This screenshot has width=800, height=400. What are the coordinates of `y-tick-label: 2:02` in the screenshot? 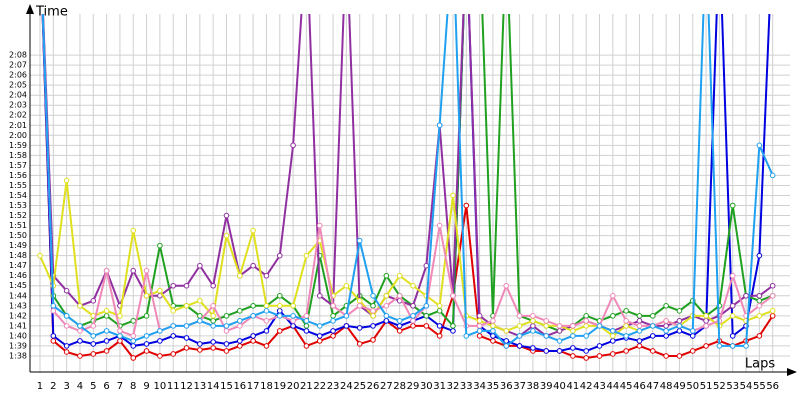 It's located at (18, 115).